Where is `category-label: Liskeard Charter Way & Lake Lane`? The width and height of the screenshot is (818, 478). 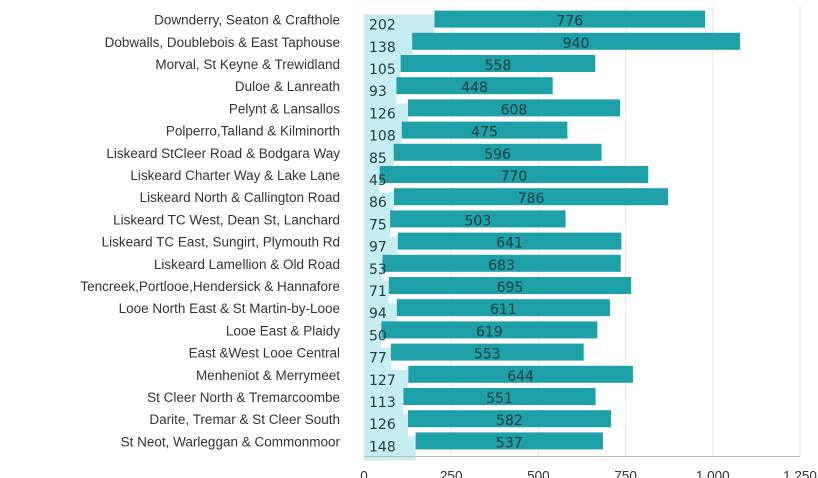 category-label: Liskeard Charter Way & Lake Lane is located at coordinates (235, 175).